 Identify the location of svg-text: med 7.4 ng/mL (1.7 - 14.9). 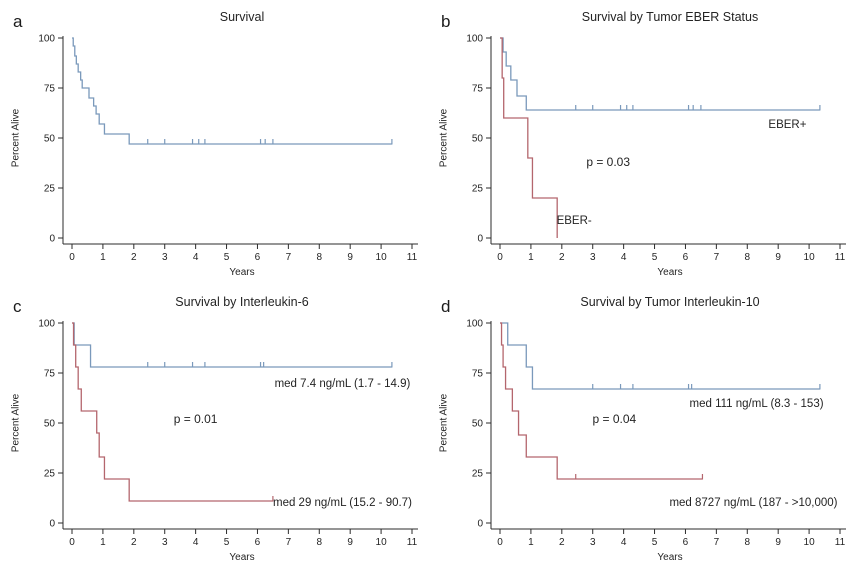
(343, 384).